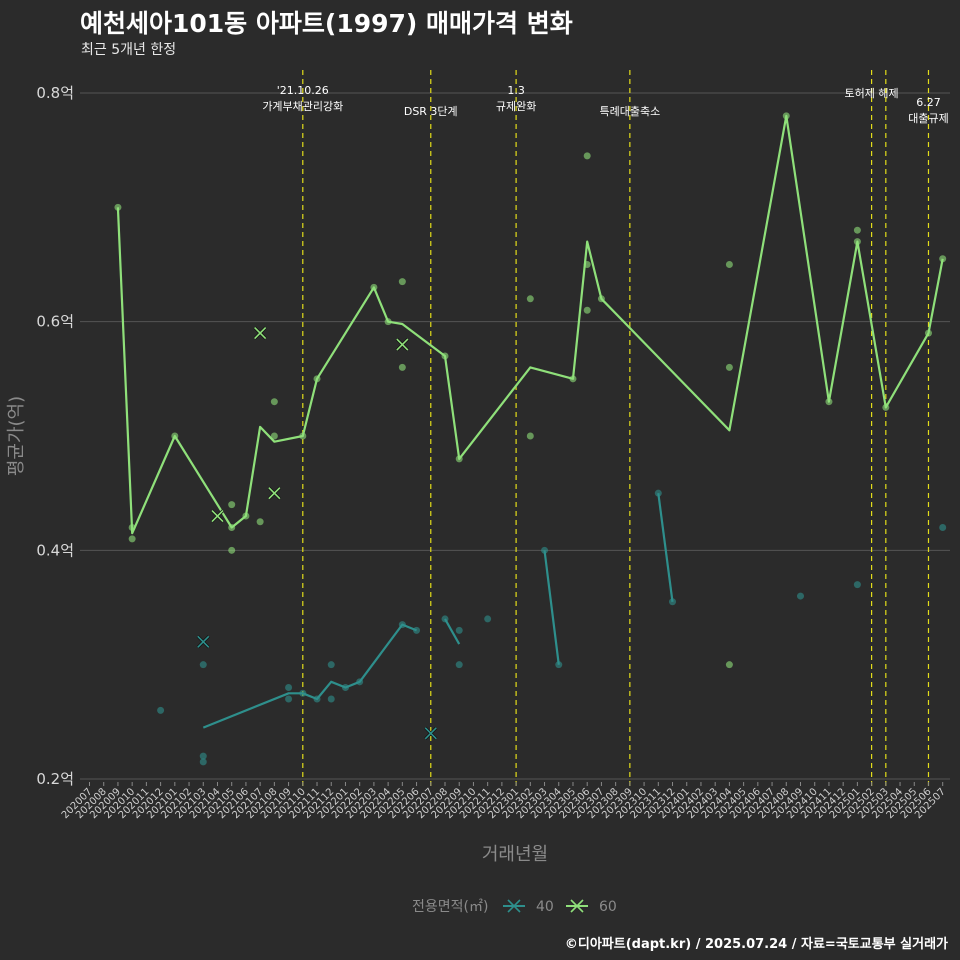 The image size is (960, 960). I want to click on legend-label: 40, so click(545, 907).